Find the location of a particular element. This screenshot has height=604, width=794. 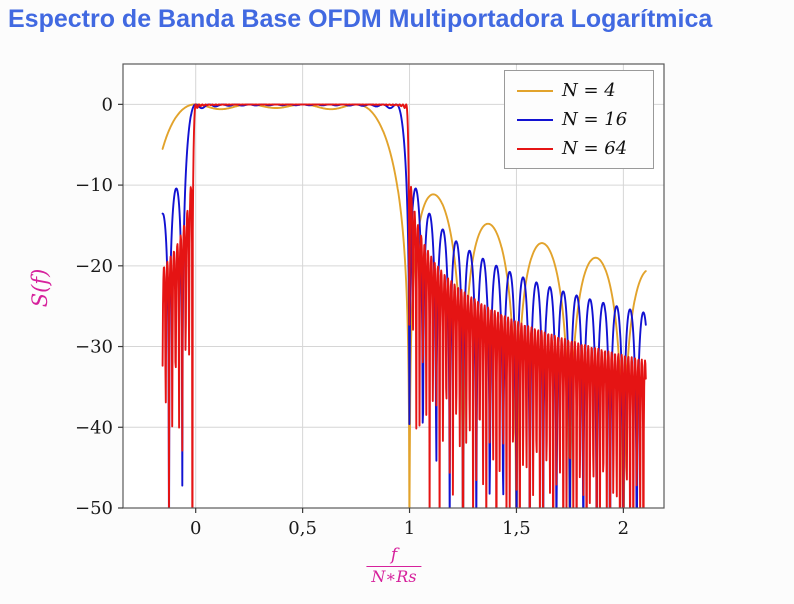

x-tick-label: 0 is located at coordinates (195, 528).